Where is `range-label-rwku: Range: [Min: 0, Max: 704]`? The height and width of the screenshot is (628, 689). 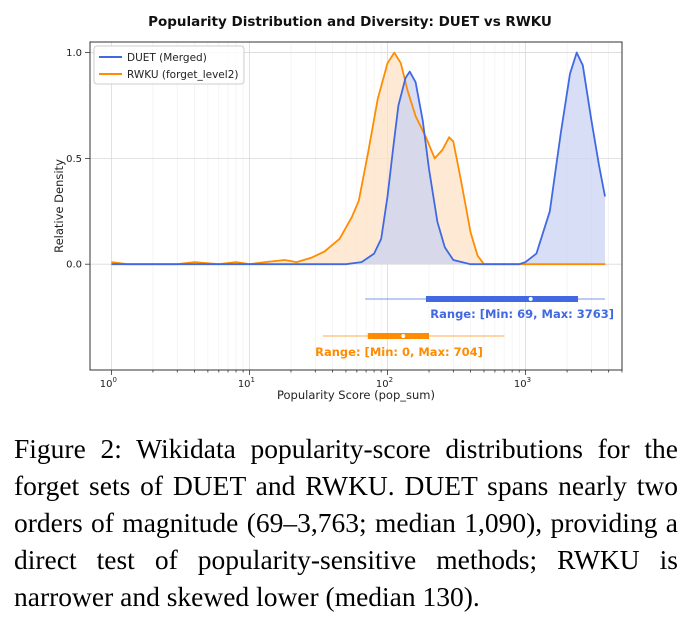 range-label-rwku: Range: [Min: 0, Max: 704] is located at coordinates (399, 352).